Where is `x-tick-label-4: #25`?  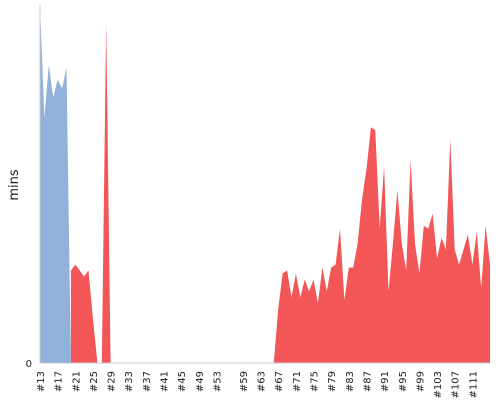
x-tick-label-4: #25 is located at coordinates (94, 381).